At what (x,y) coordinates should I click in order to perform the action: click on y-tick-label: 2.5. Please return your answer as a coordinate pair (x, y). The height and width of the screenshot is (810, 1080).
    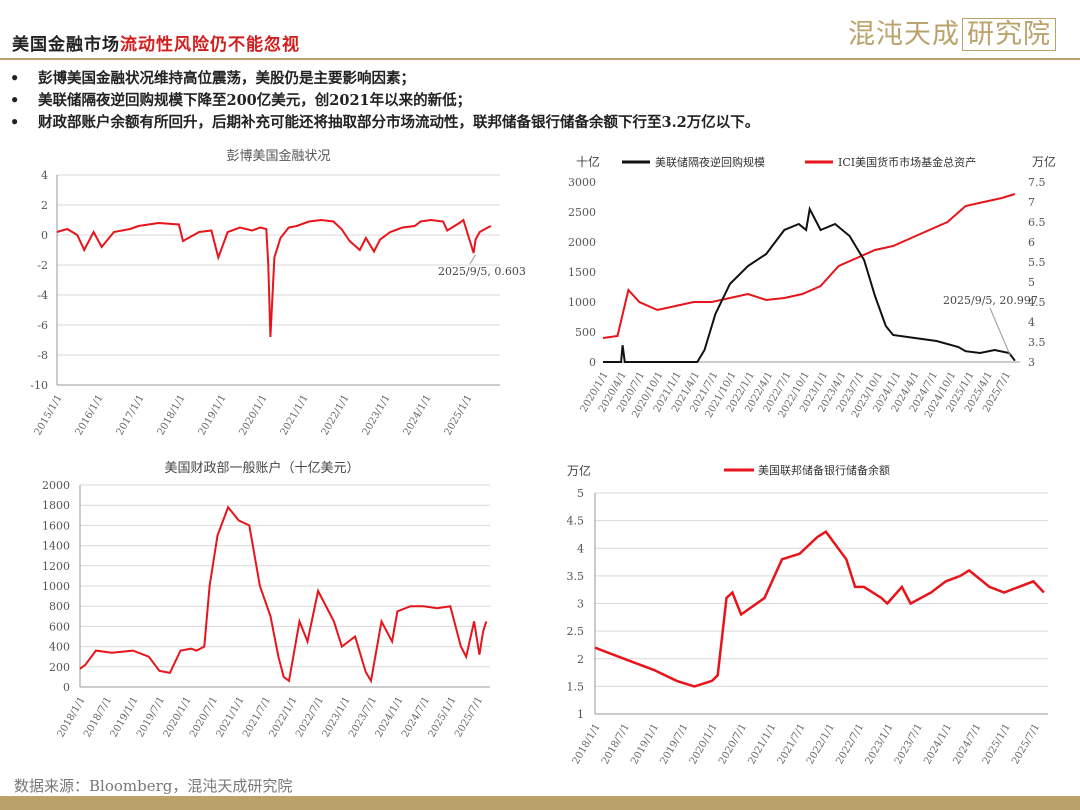
    Looking at the image, I should click on (576, 631).